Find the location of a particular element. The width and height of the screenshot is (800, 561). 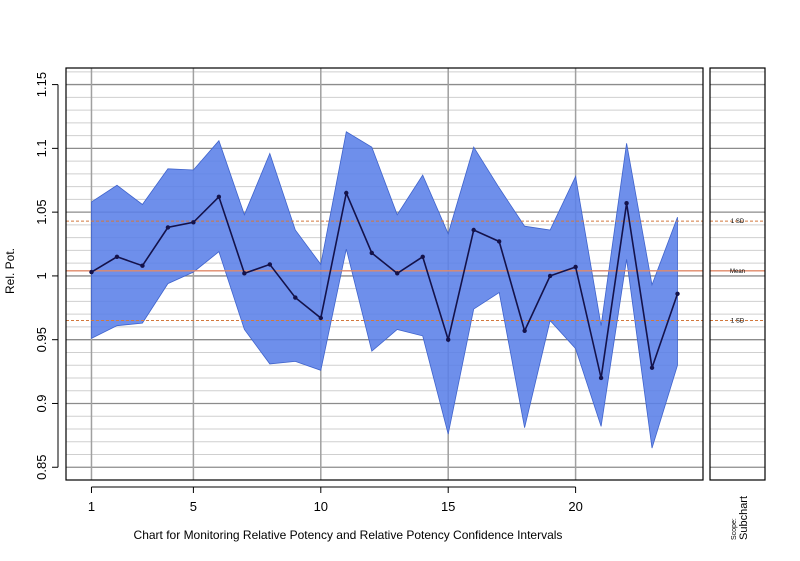

y-axis: 0.85 0.9 0.95 1 1.05 1.1 1.15 is located at coordinates (46, 276).